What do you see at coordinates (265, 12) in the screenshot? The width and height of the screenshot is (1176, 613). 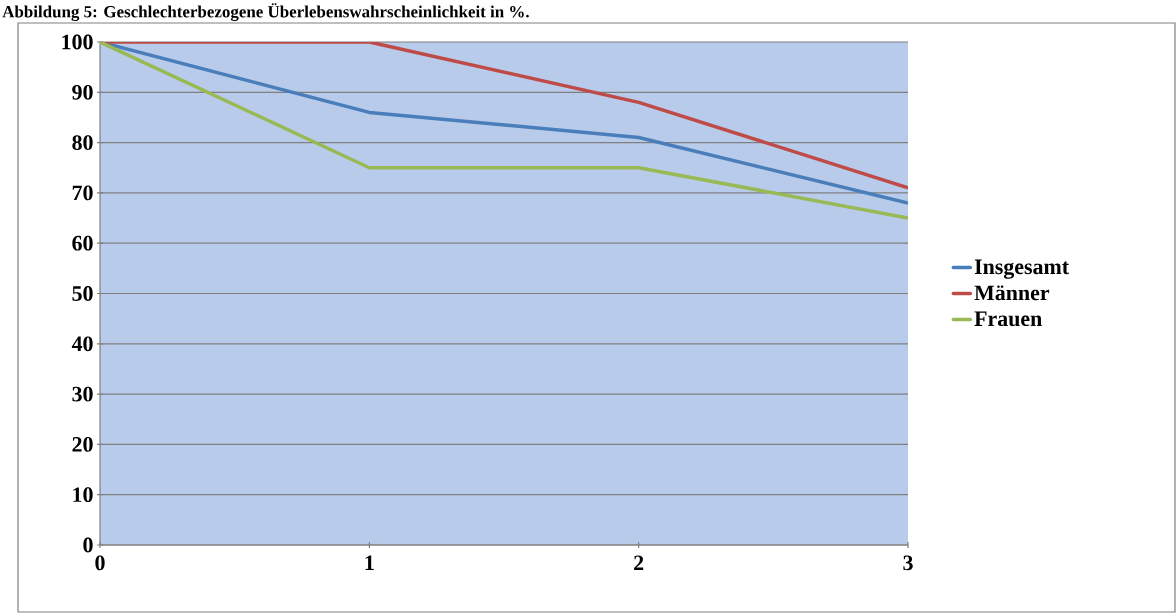 I see `chart-title: Abbildung 5: Geschlechterbezogene Überlebenswahrscheinlichkeit in %.` at bounding box center [265, 12].